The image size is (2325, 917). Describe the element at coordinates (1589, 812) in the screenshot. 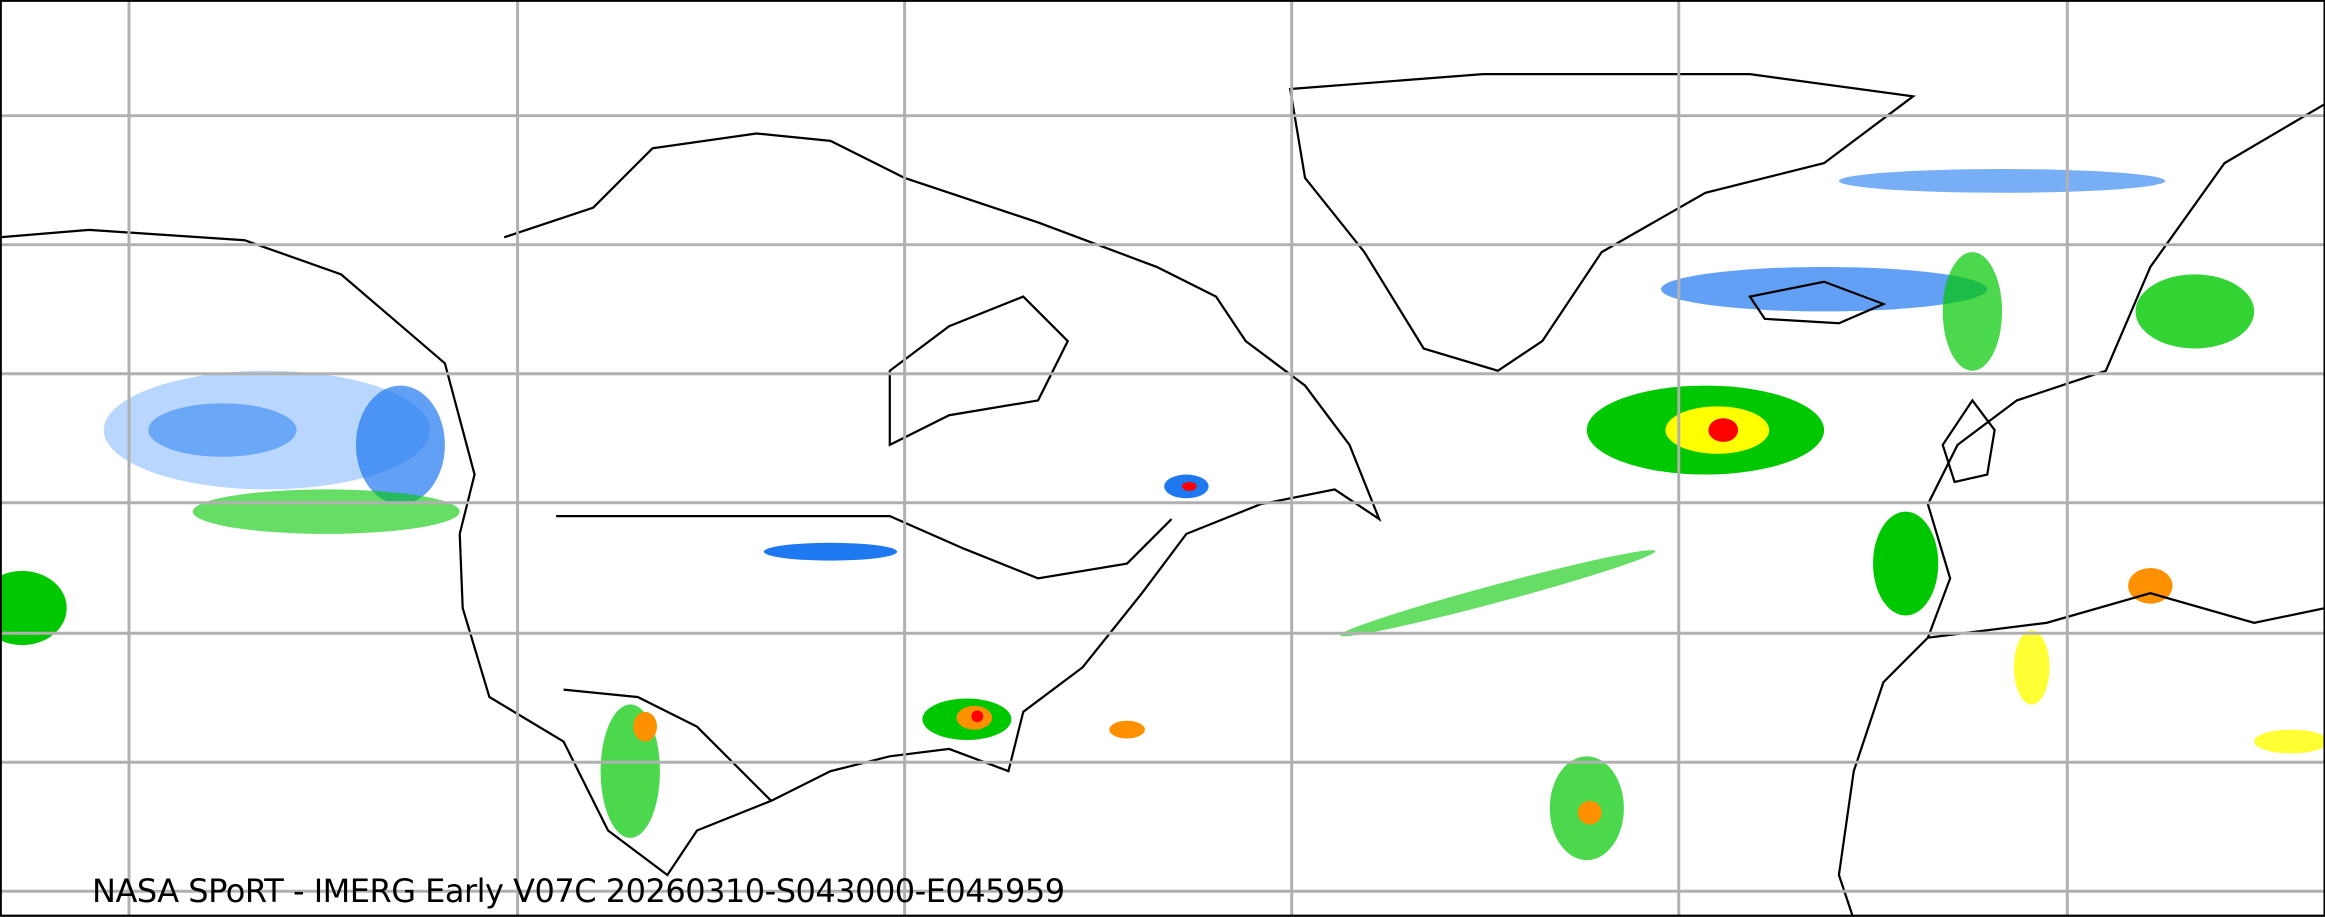

I see `precip-tropical-atlantic-core` at that location.